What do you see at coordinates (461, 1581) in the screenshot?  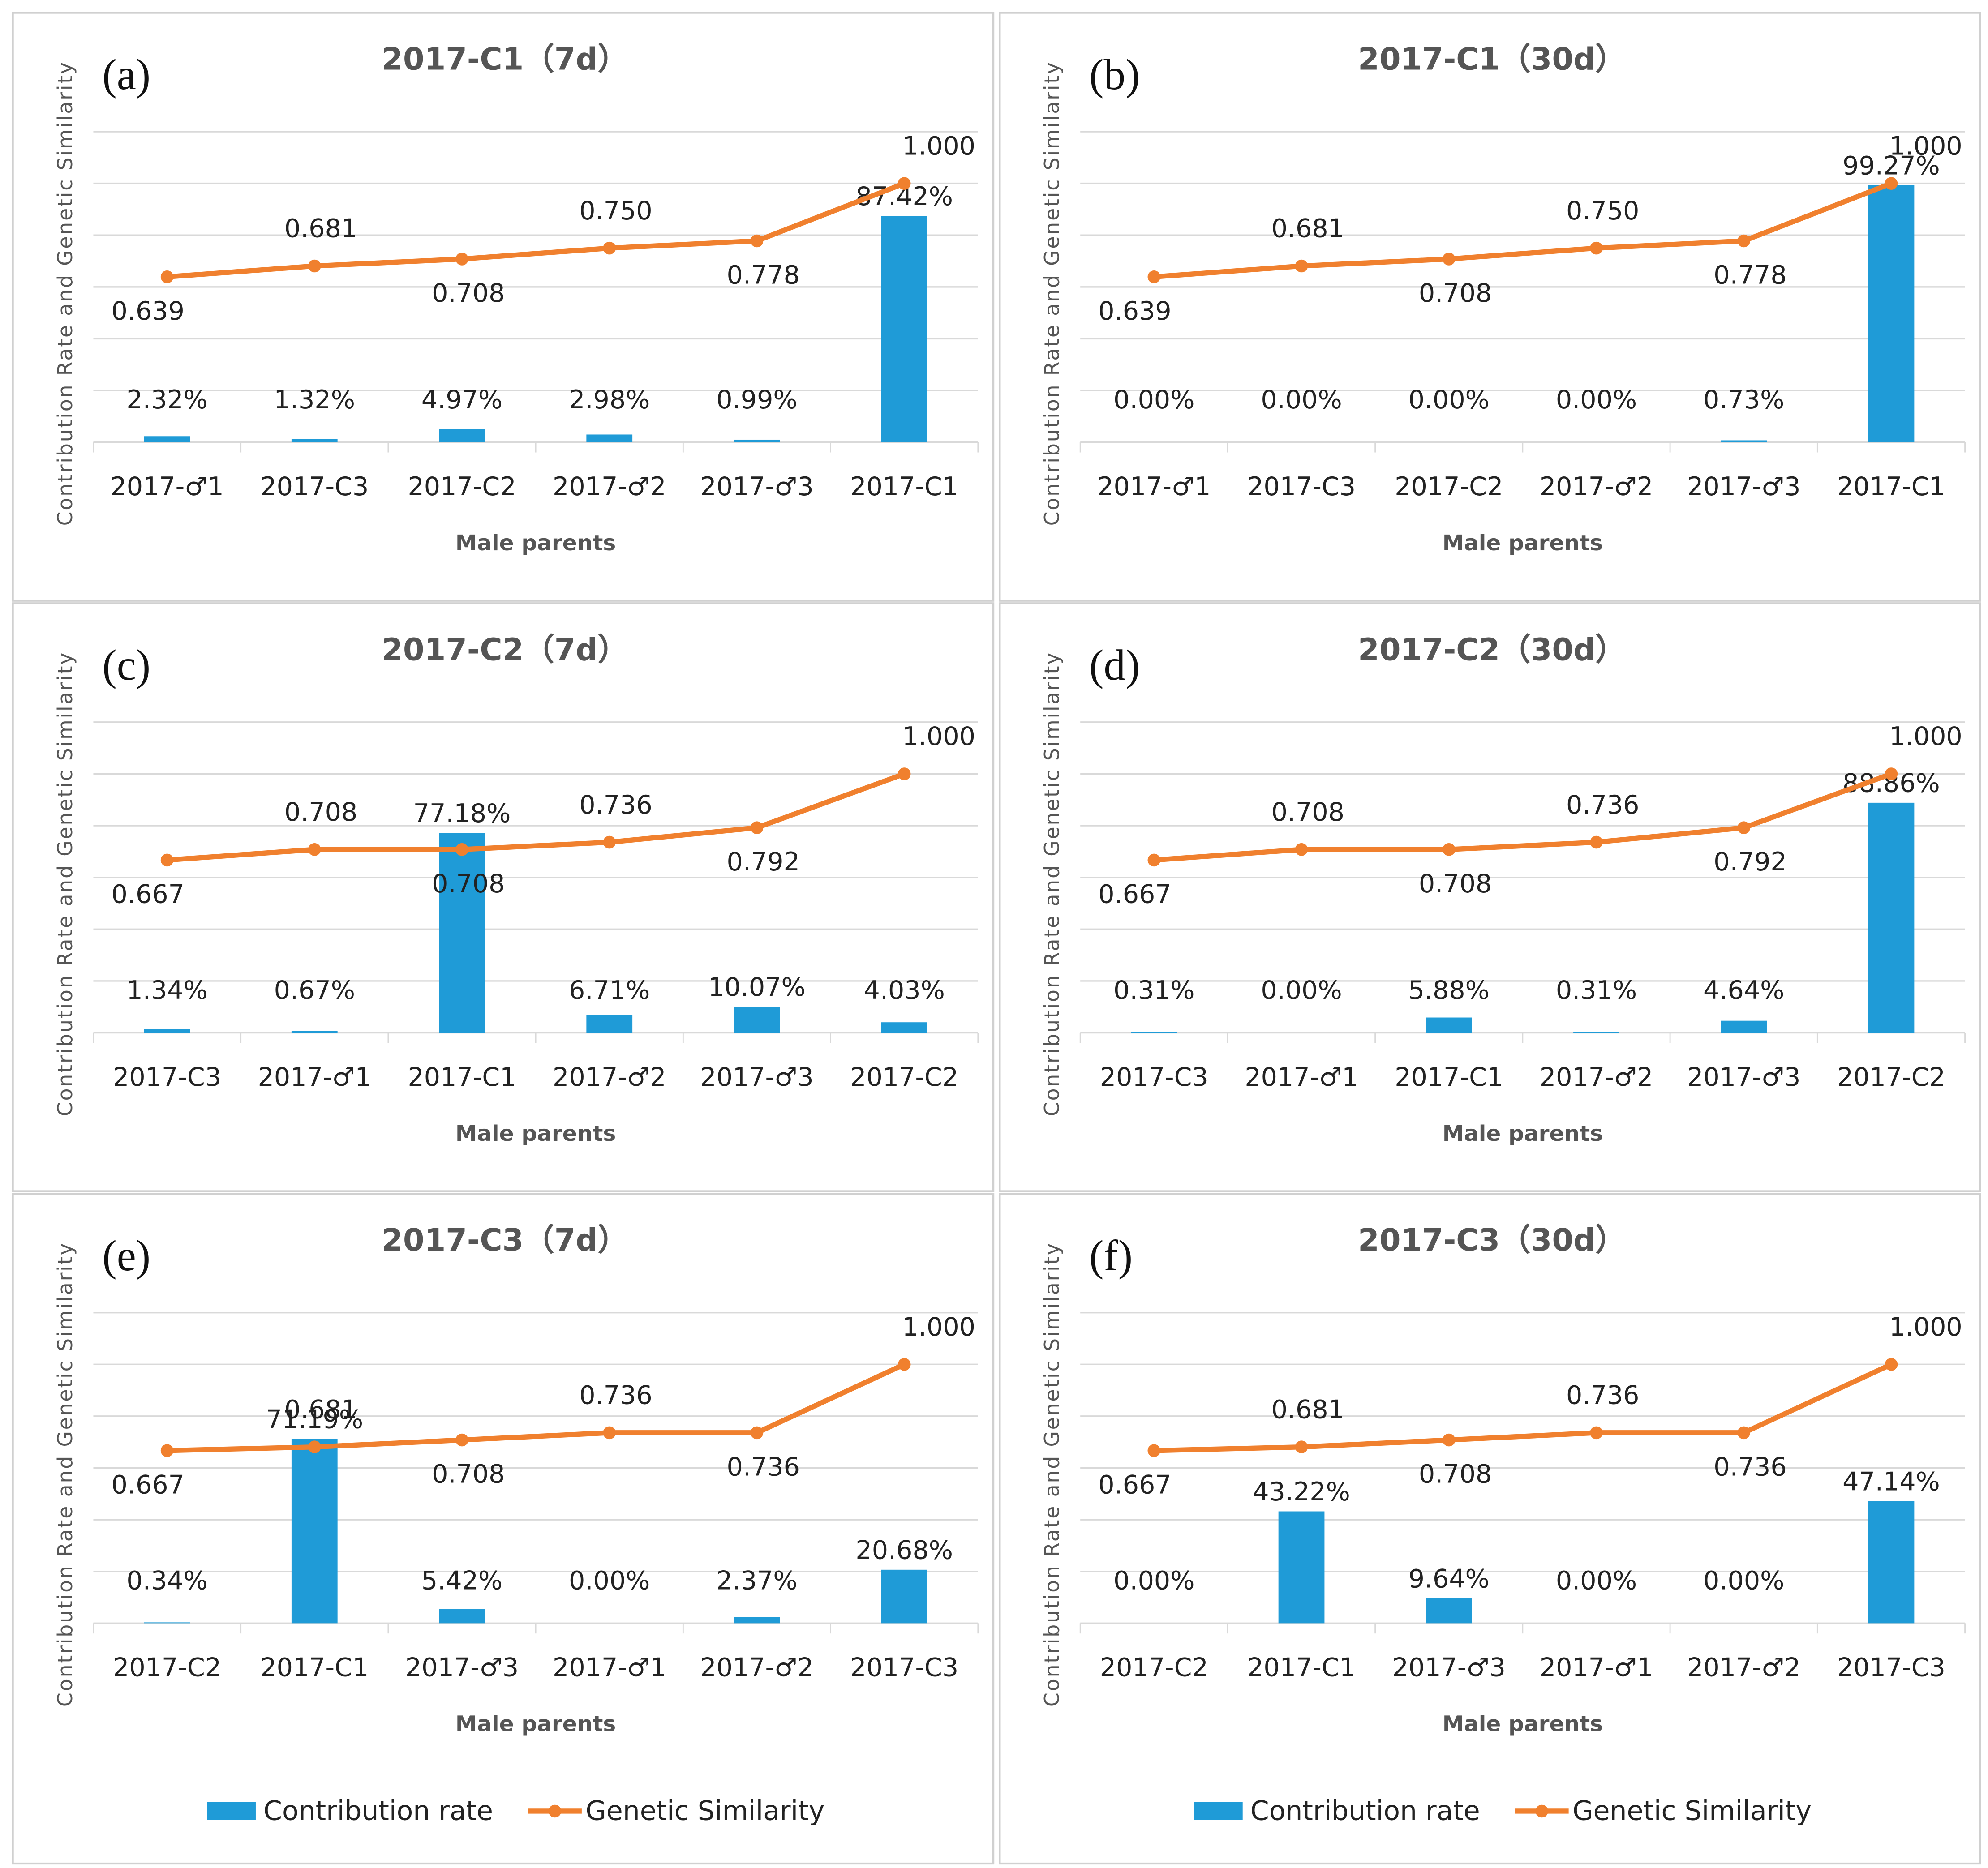 I see `bar-value-label: 5.42%` at bounding box center [461, 1581].